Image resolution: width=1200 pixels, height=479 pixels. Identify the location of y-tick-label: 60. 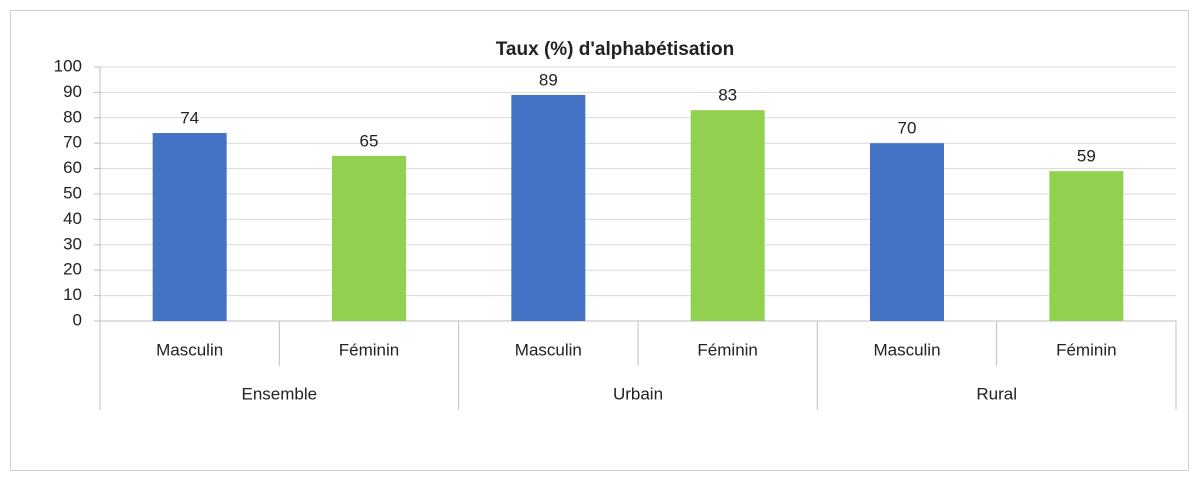
(72, 167).